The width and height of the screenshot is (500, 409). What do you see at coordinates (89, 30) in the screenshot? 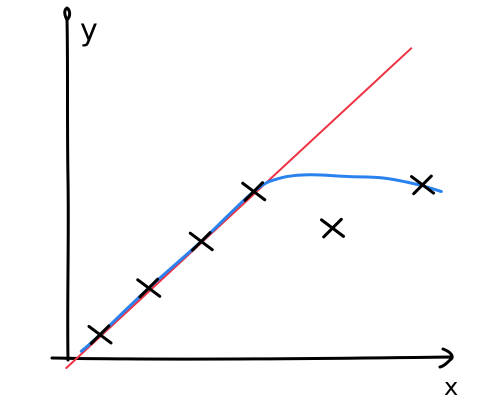
I see `y-axis-label: y` at bounding box center [89, 30].